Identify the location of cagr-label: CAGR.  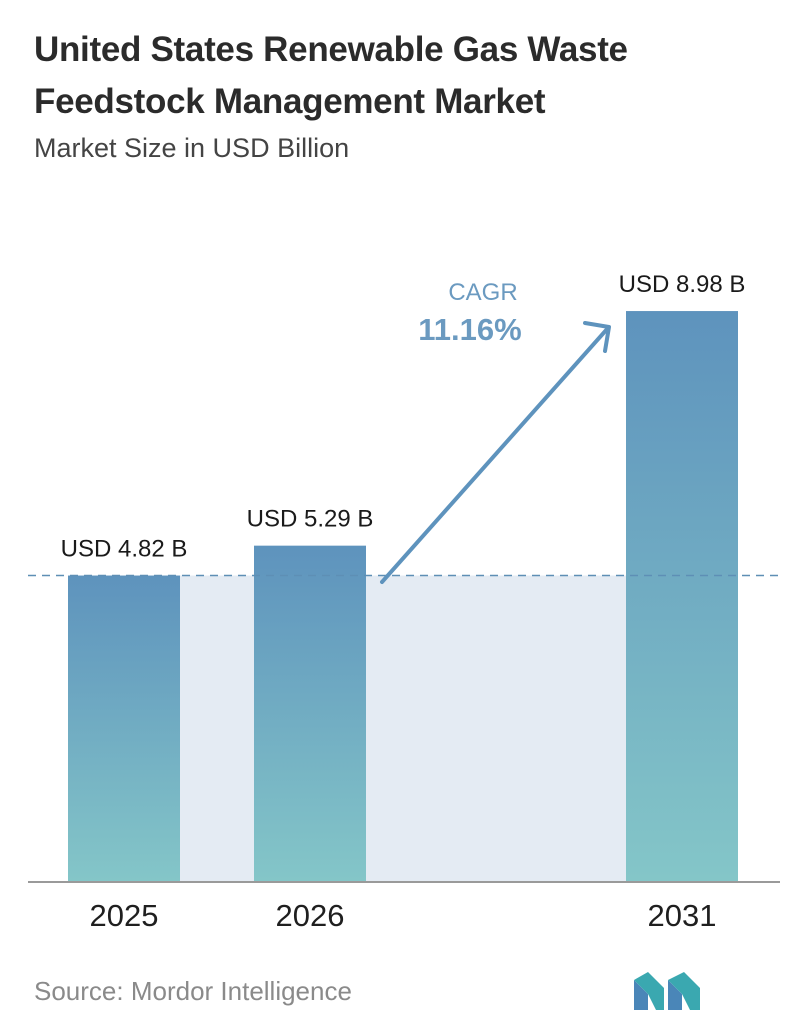
(482, 292).